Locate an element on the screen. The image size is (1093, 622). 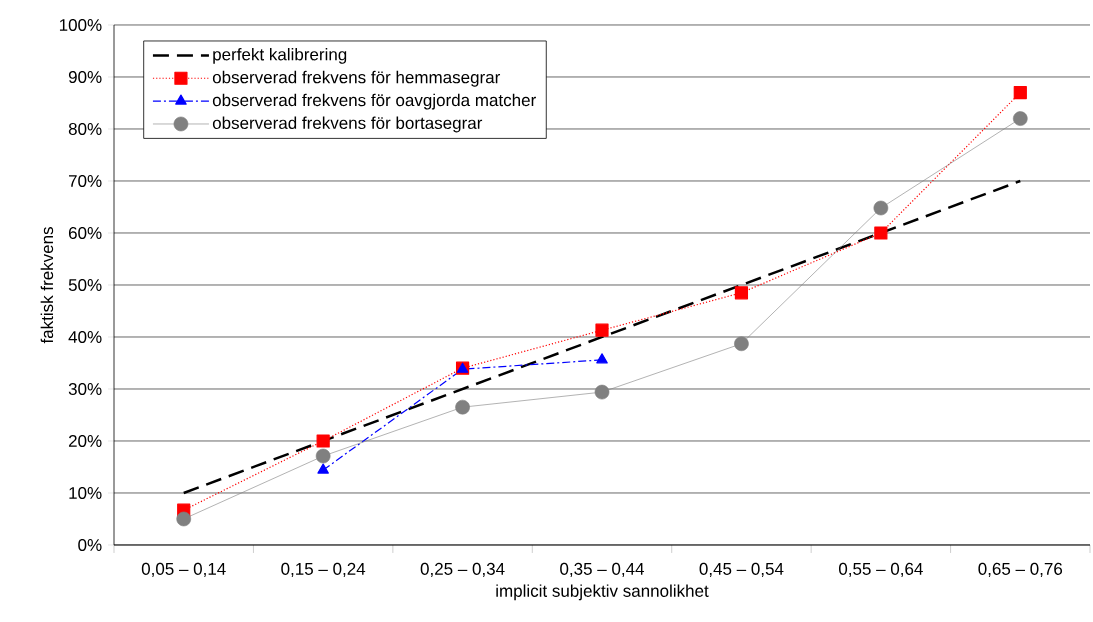
x-tick-label: 0,25 – 0,34 is located at coordinates (462, 569).